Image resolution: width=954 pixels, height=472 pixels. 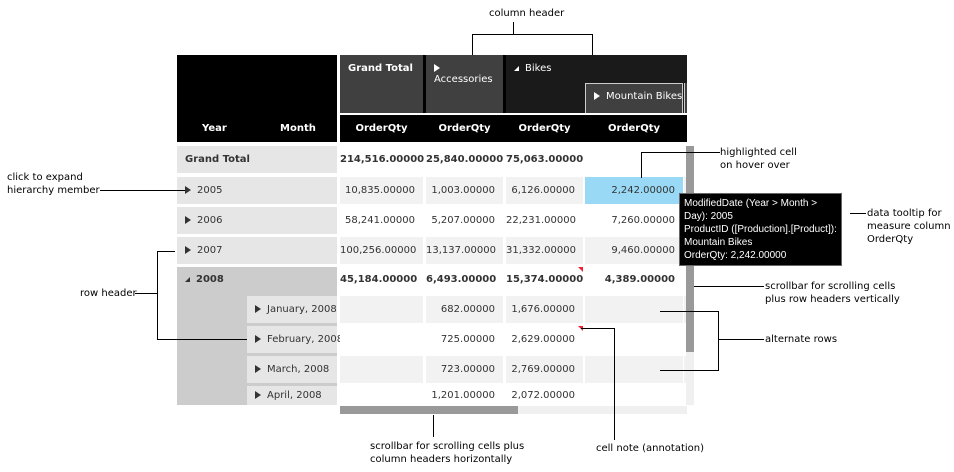 What do you see at coordinates (464, 395) in the screenshot?
I see `data-cell: 1,201.00000` at bounding box center [464, 395].